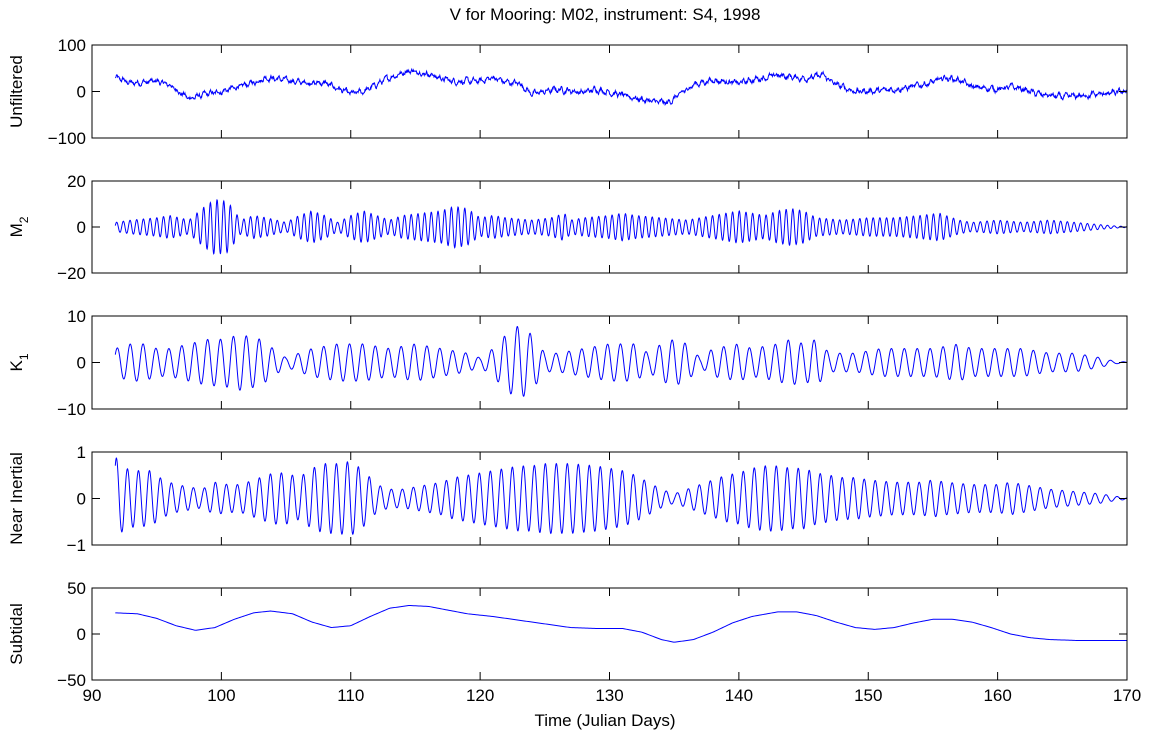  I want to click on chart-title: V for Mooring: M02, instrument: S4, 1998, so click(605, 14).